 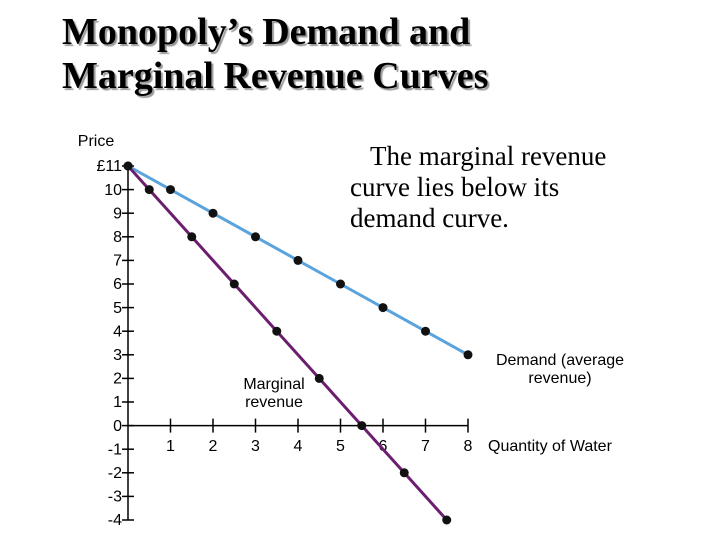 What do you see at coordinates (213, 446) in the screenshot?
I see `x-tick-label: 2` at bounding box center [213, 446].